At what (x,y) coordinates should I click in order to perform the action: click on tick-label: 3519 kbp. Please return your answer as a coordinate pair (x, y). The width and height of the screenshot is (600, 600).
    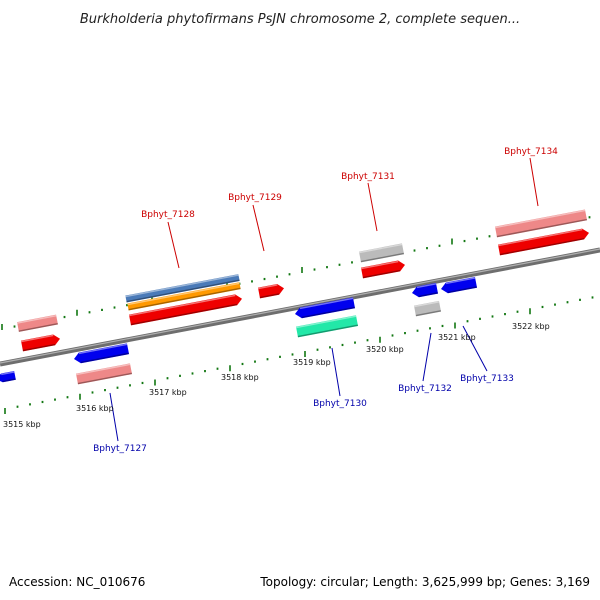
    Looking at the image, I should click on (312, 362).